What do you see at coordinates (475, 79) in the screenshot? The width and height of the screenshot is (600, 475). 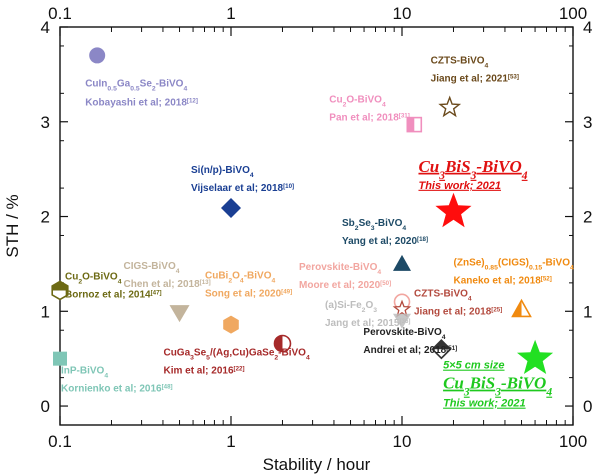 I see `ref-czts: Jiang et al; 2021[53]` at bounding box center [475, 79].